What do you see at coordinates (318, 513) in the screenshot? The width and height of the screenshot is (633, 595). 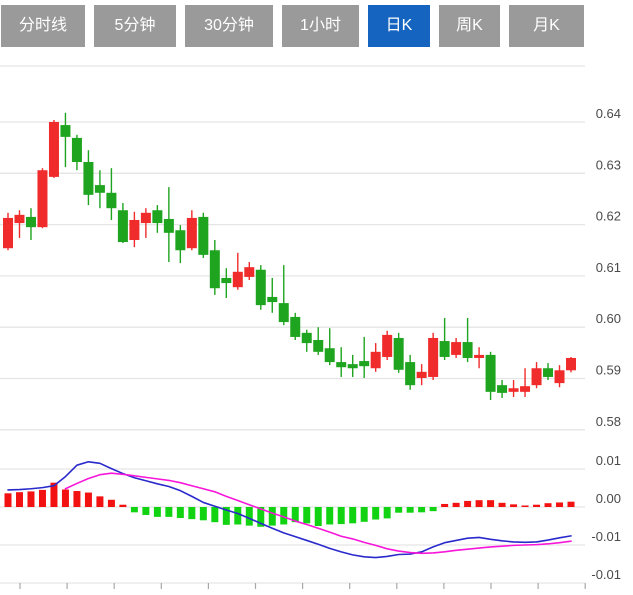 I see `dea-line` at bounding box center [318, 513].